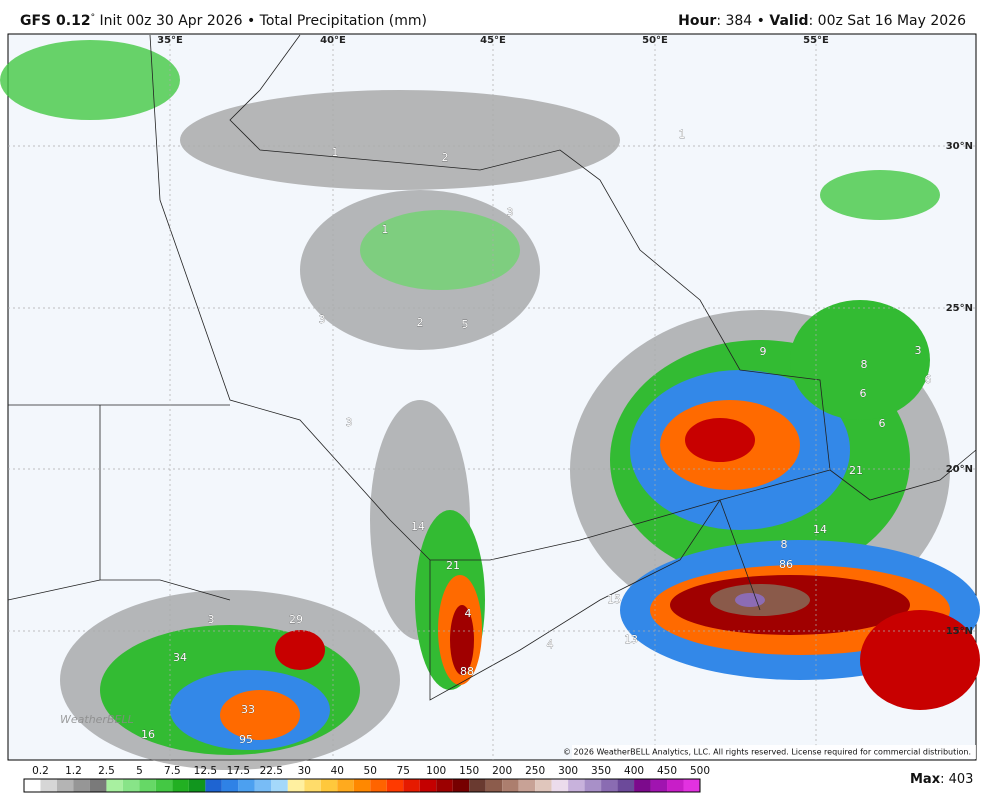  What do you see at coordinates (493, 40) in the screenshot?
I see `longitude-label: 45°E` at bounding box center [493, 40].